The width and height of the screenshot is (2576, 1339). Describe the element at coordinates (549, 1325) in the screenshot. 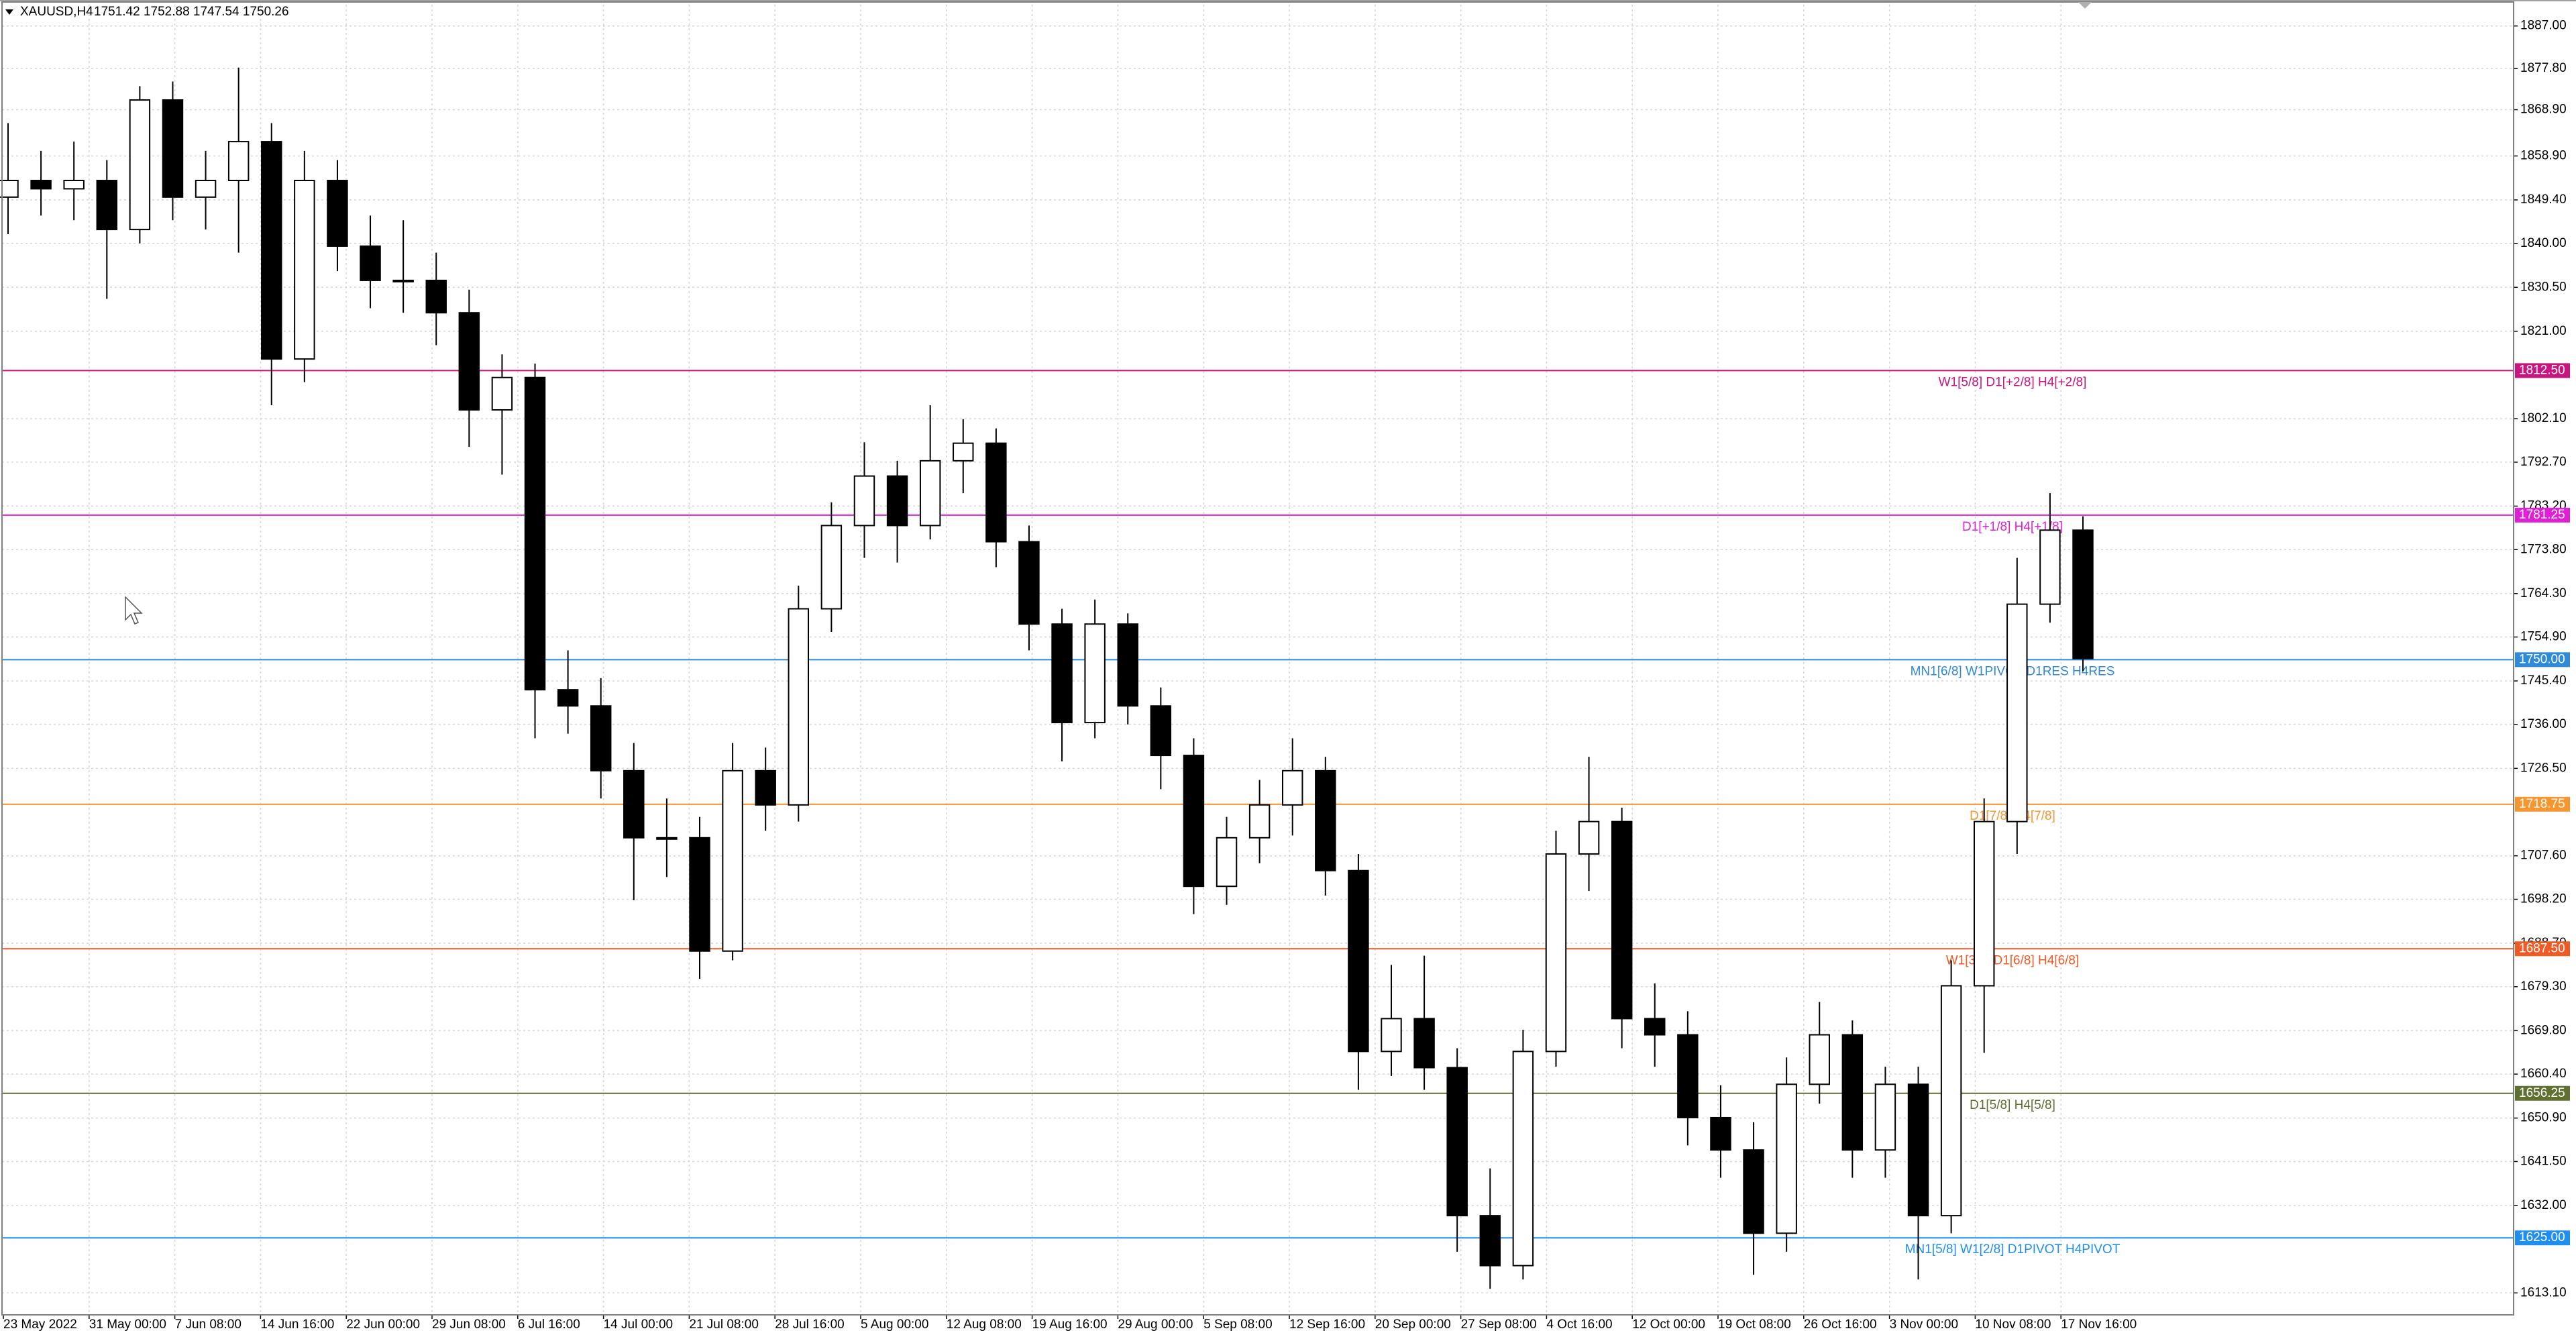

I see `x-tick-label: 6 Jul 16:00` at that location.